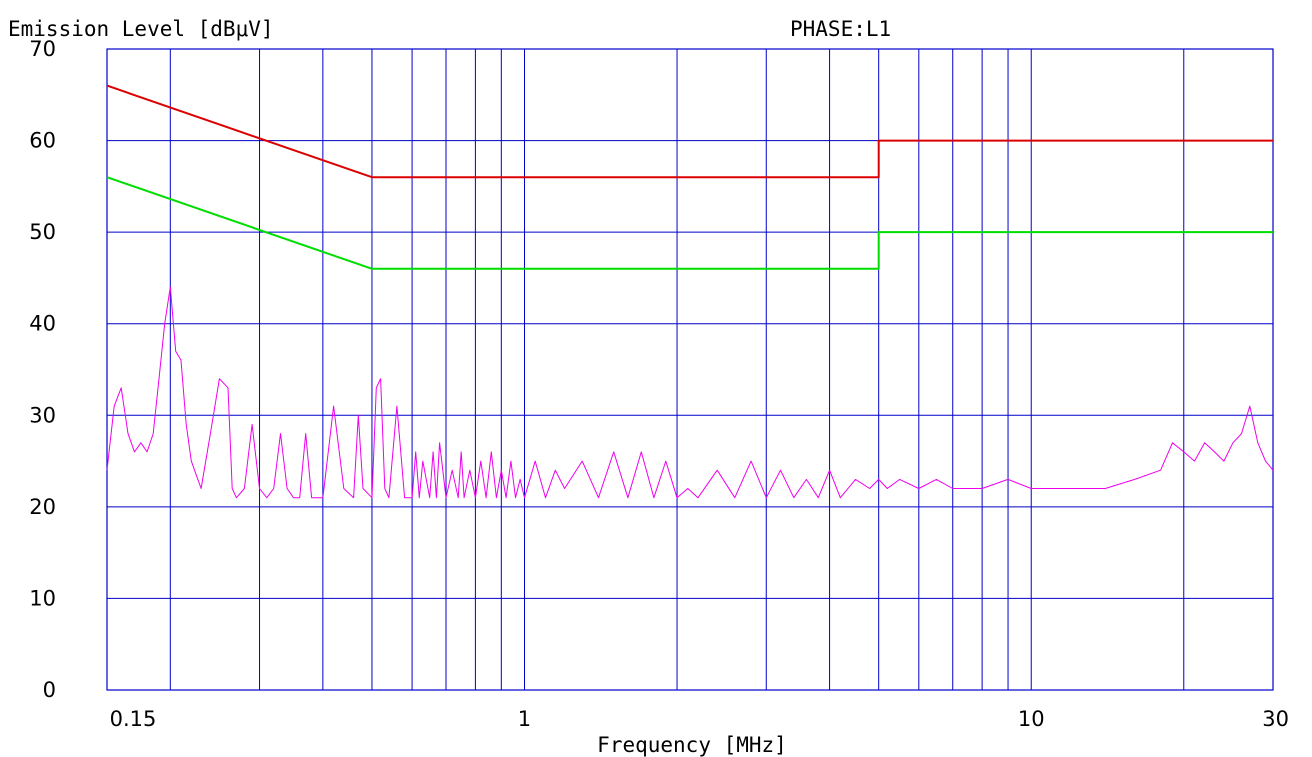 Image resolution: width=1312 pixels, height=757 pixels. Describe the element at coordinates (1031, 719) in the screenshot. I see `x-tick-label: 10` at that location.